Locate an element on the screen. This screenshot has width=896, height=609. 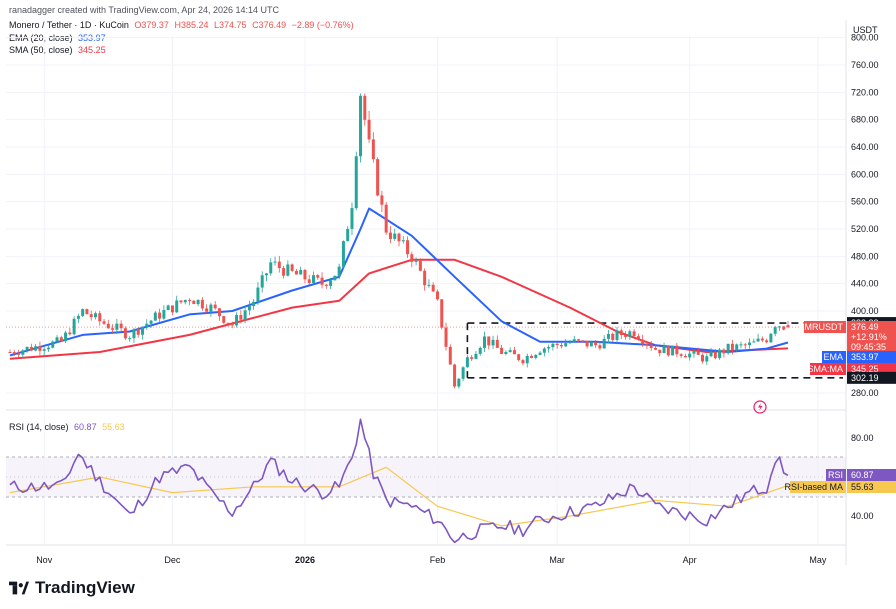
rsi-tag: RSI is located at coordinates (836, 475).